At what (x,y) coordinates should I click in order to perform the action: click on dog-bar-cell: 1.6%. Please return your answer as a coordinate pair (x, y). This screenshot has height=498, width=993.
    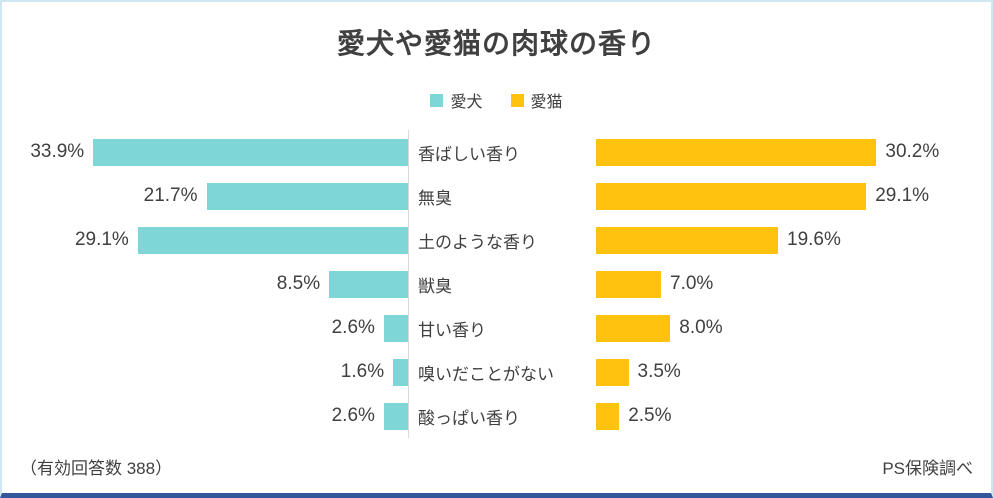
    Looking at the image, I should click on (212, 372).